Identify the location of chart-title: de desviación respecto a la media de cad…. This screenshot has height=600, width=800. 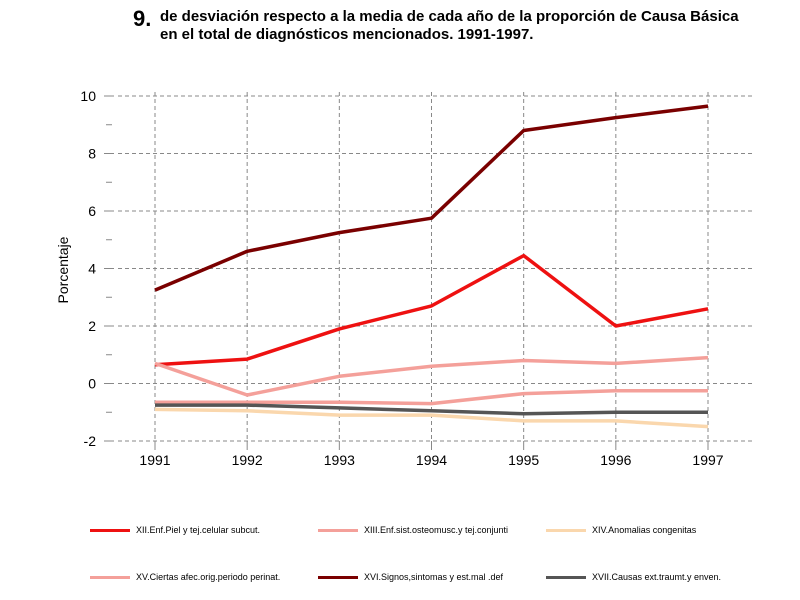
(449, 25).